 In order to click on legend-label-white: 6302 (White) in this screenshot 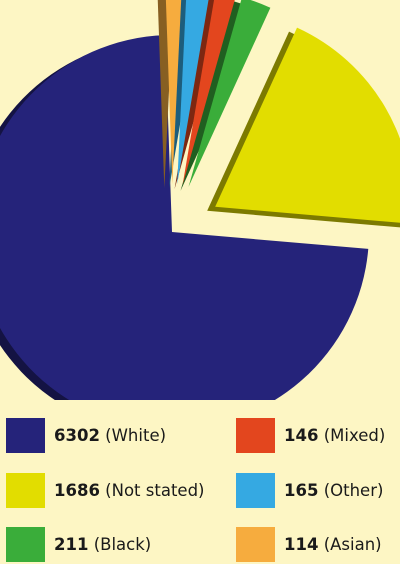, I will do `click(110, 435)`.